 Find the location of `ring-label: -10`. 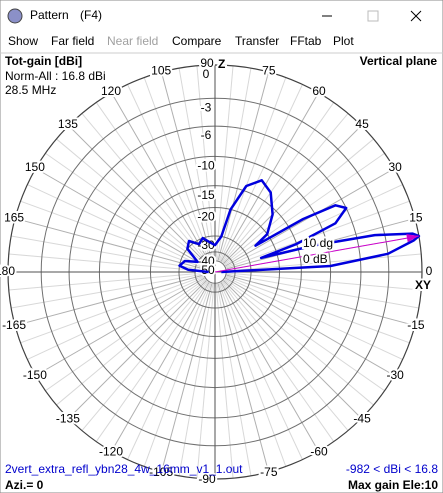

ring-label: -10 is located at coordinates (206, 166).